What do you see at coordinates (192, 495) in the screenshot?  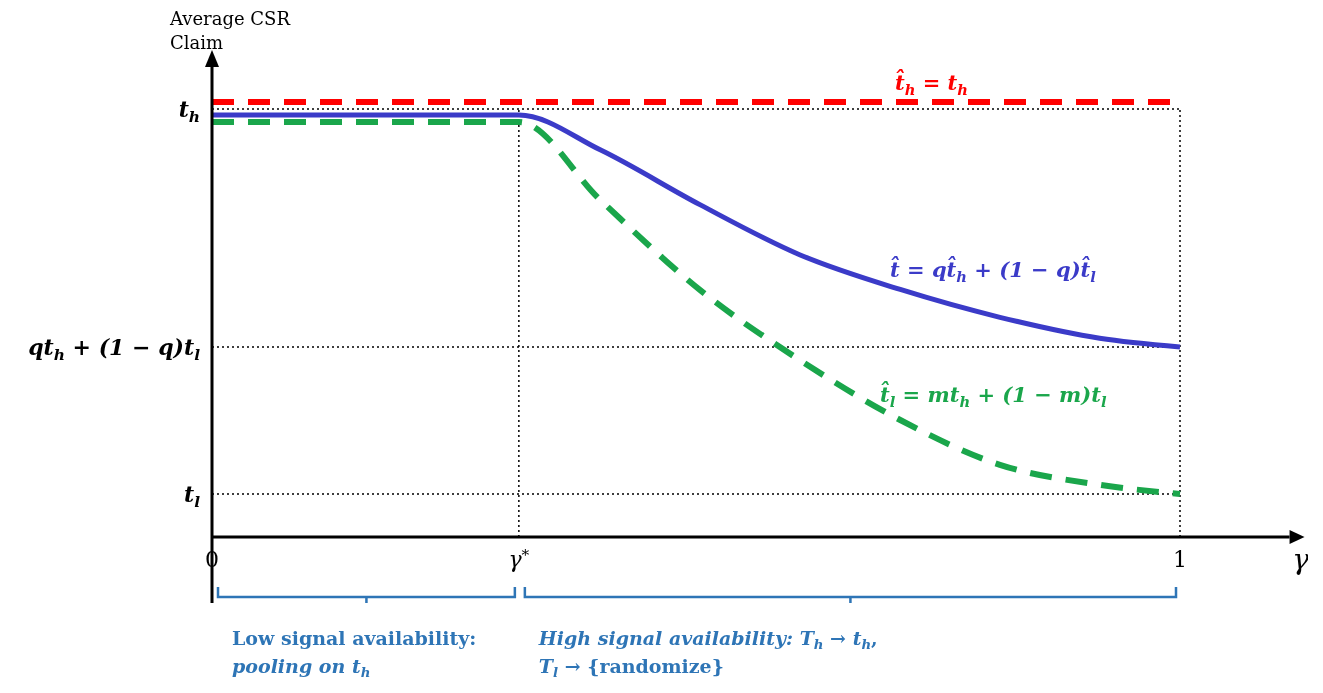 I see `ref-line-label: t$_{l}$` at bounding box center [192, 495].